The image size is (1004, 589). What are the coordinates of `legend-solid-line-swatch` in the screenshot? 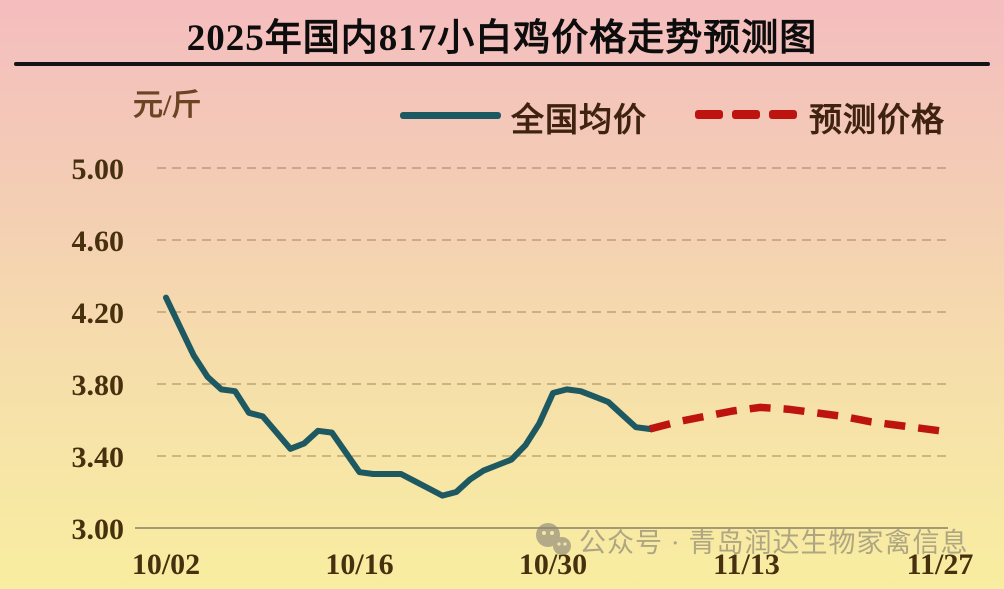 It's located at (450, 115).